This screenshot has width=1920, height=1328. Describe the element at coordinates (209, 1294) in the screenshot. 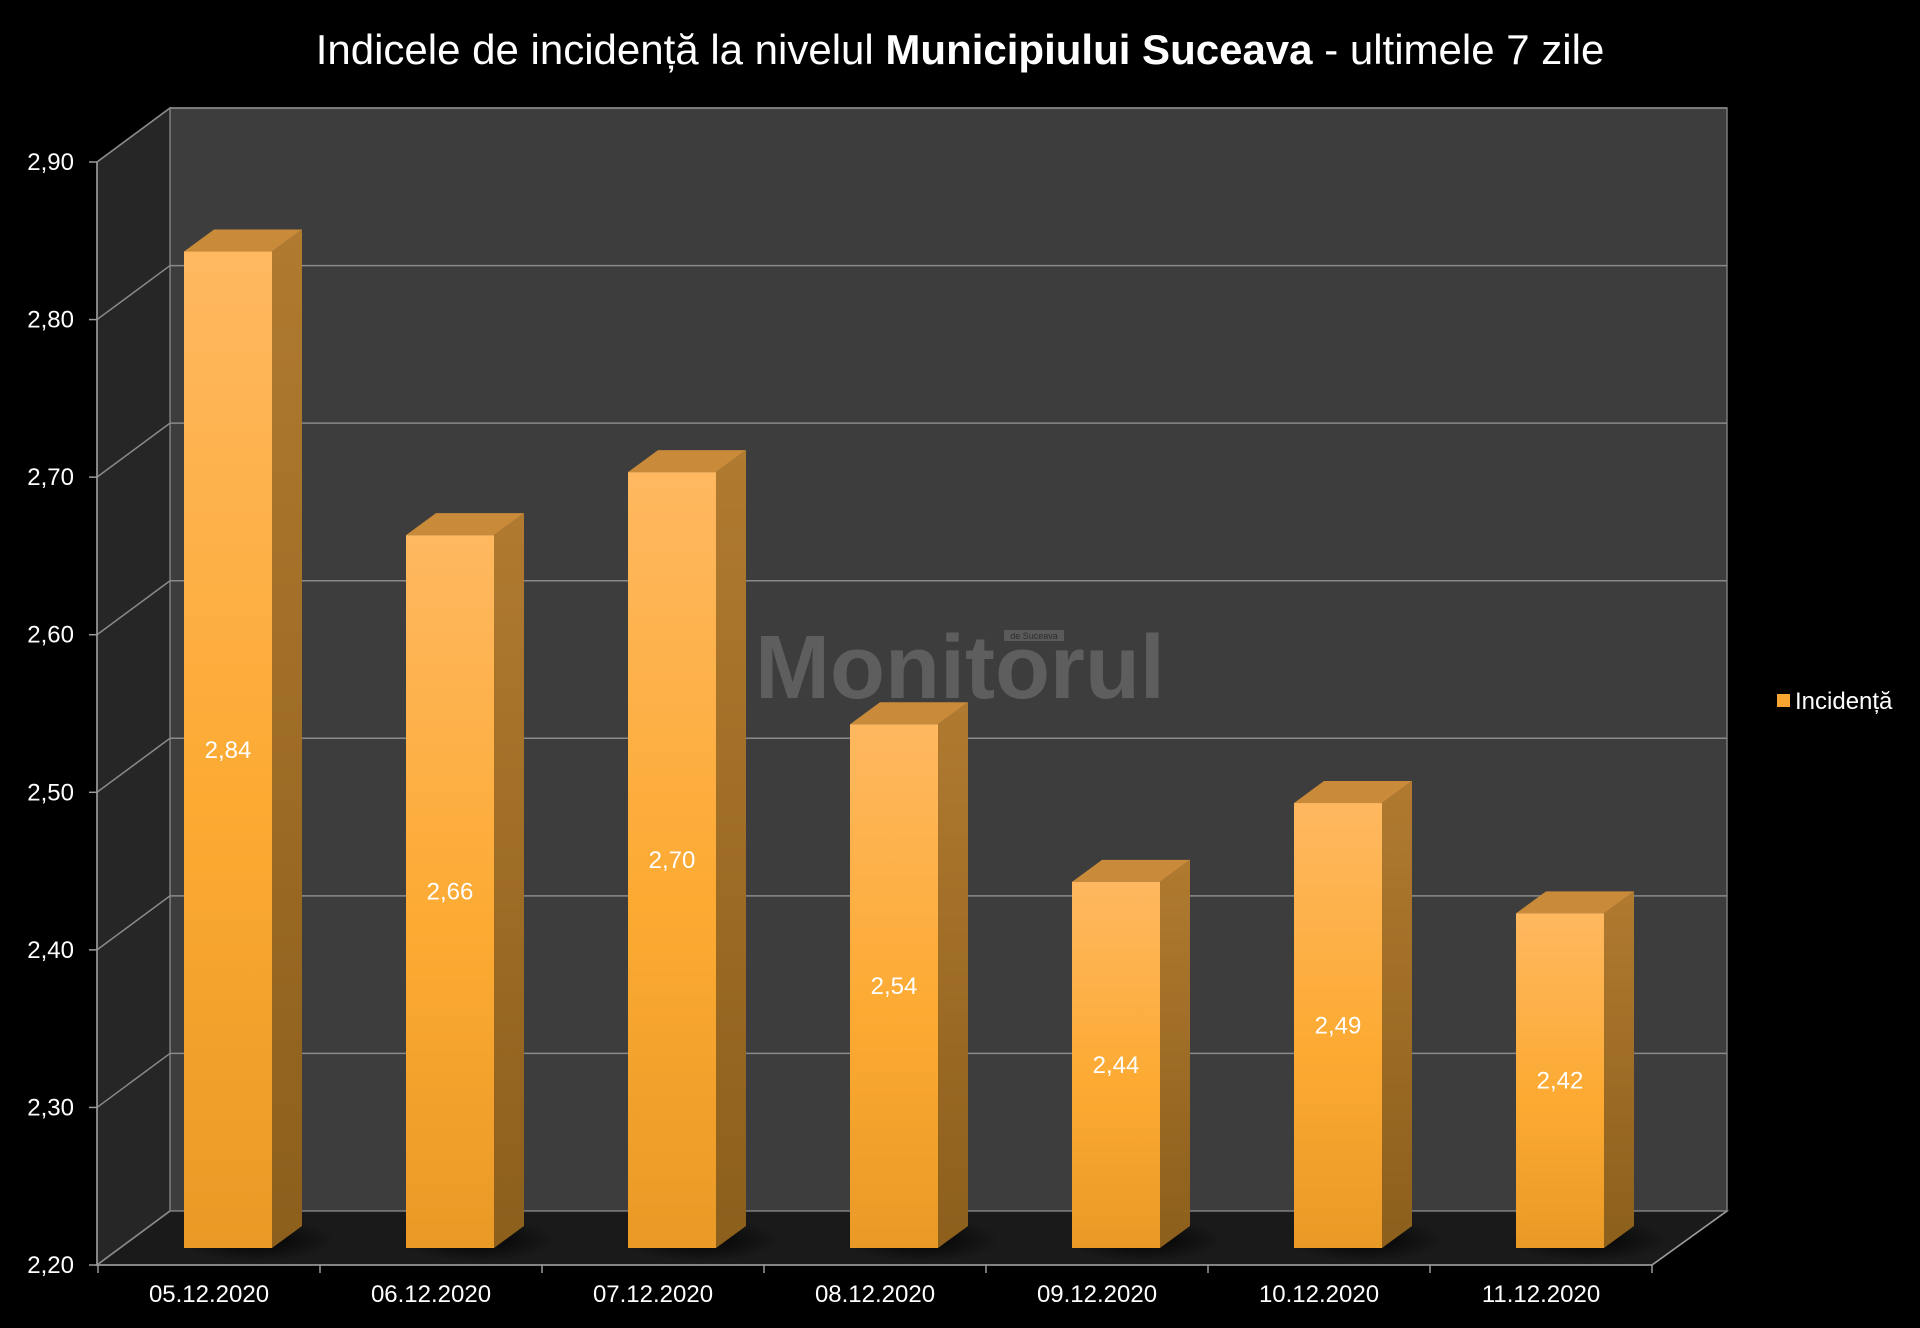

I see `x-tick-label: 05.12.2020` at that location.